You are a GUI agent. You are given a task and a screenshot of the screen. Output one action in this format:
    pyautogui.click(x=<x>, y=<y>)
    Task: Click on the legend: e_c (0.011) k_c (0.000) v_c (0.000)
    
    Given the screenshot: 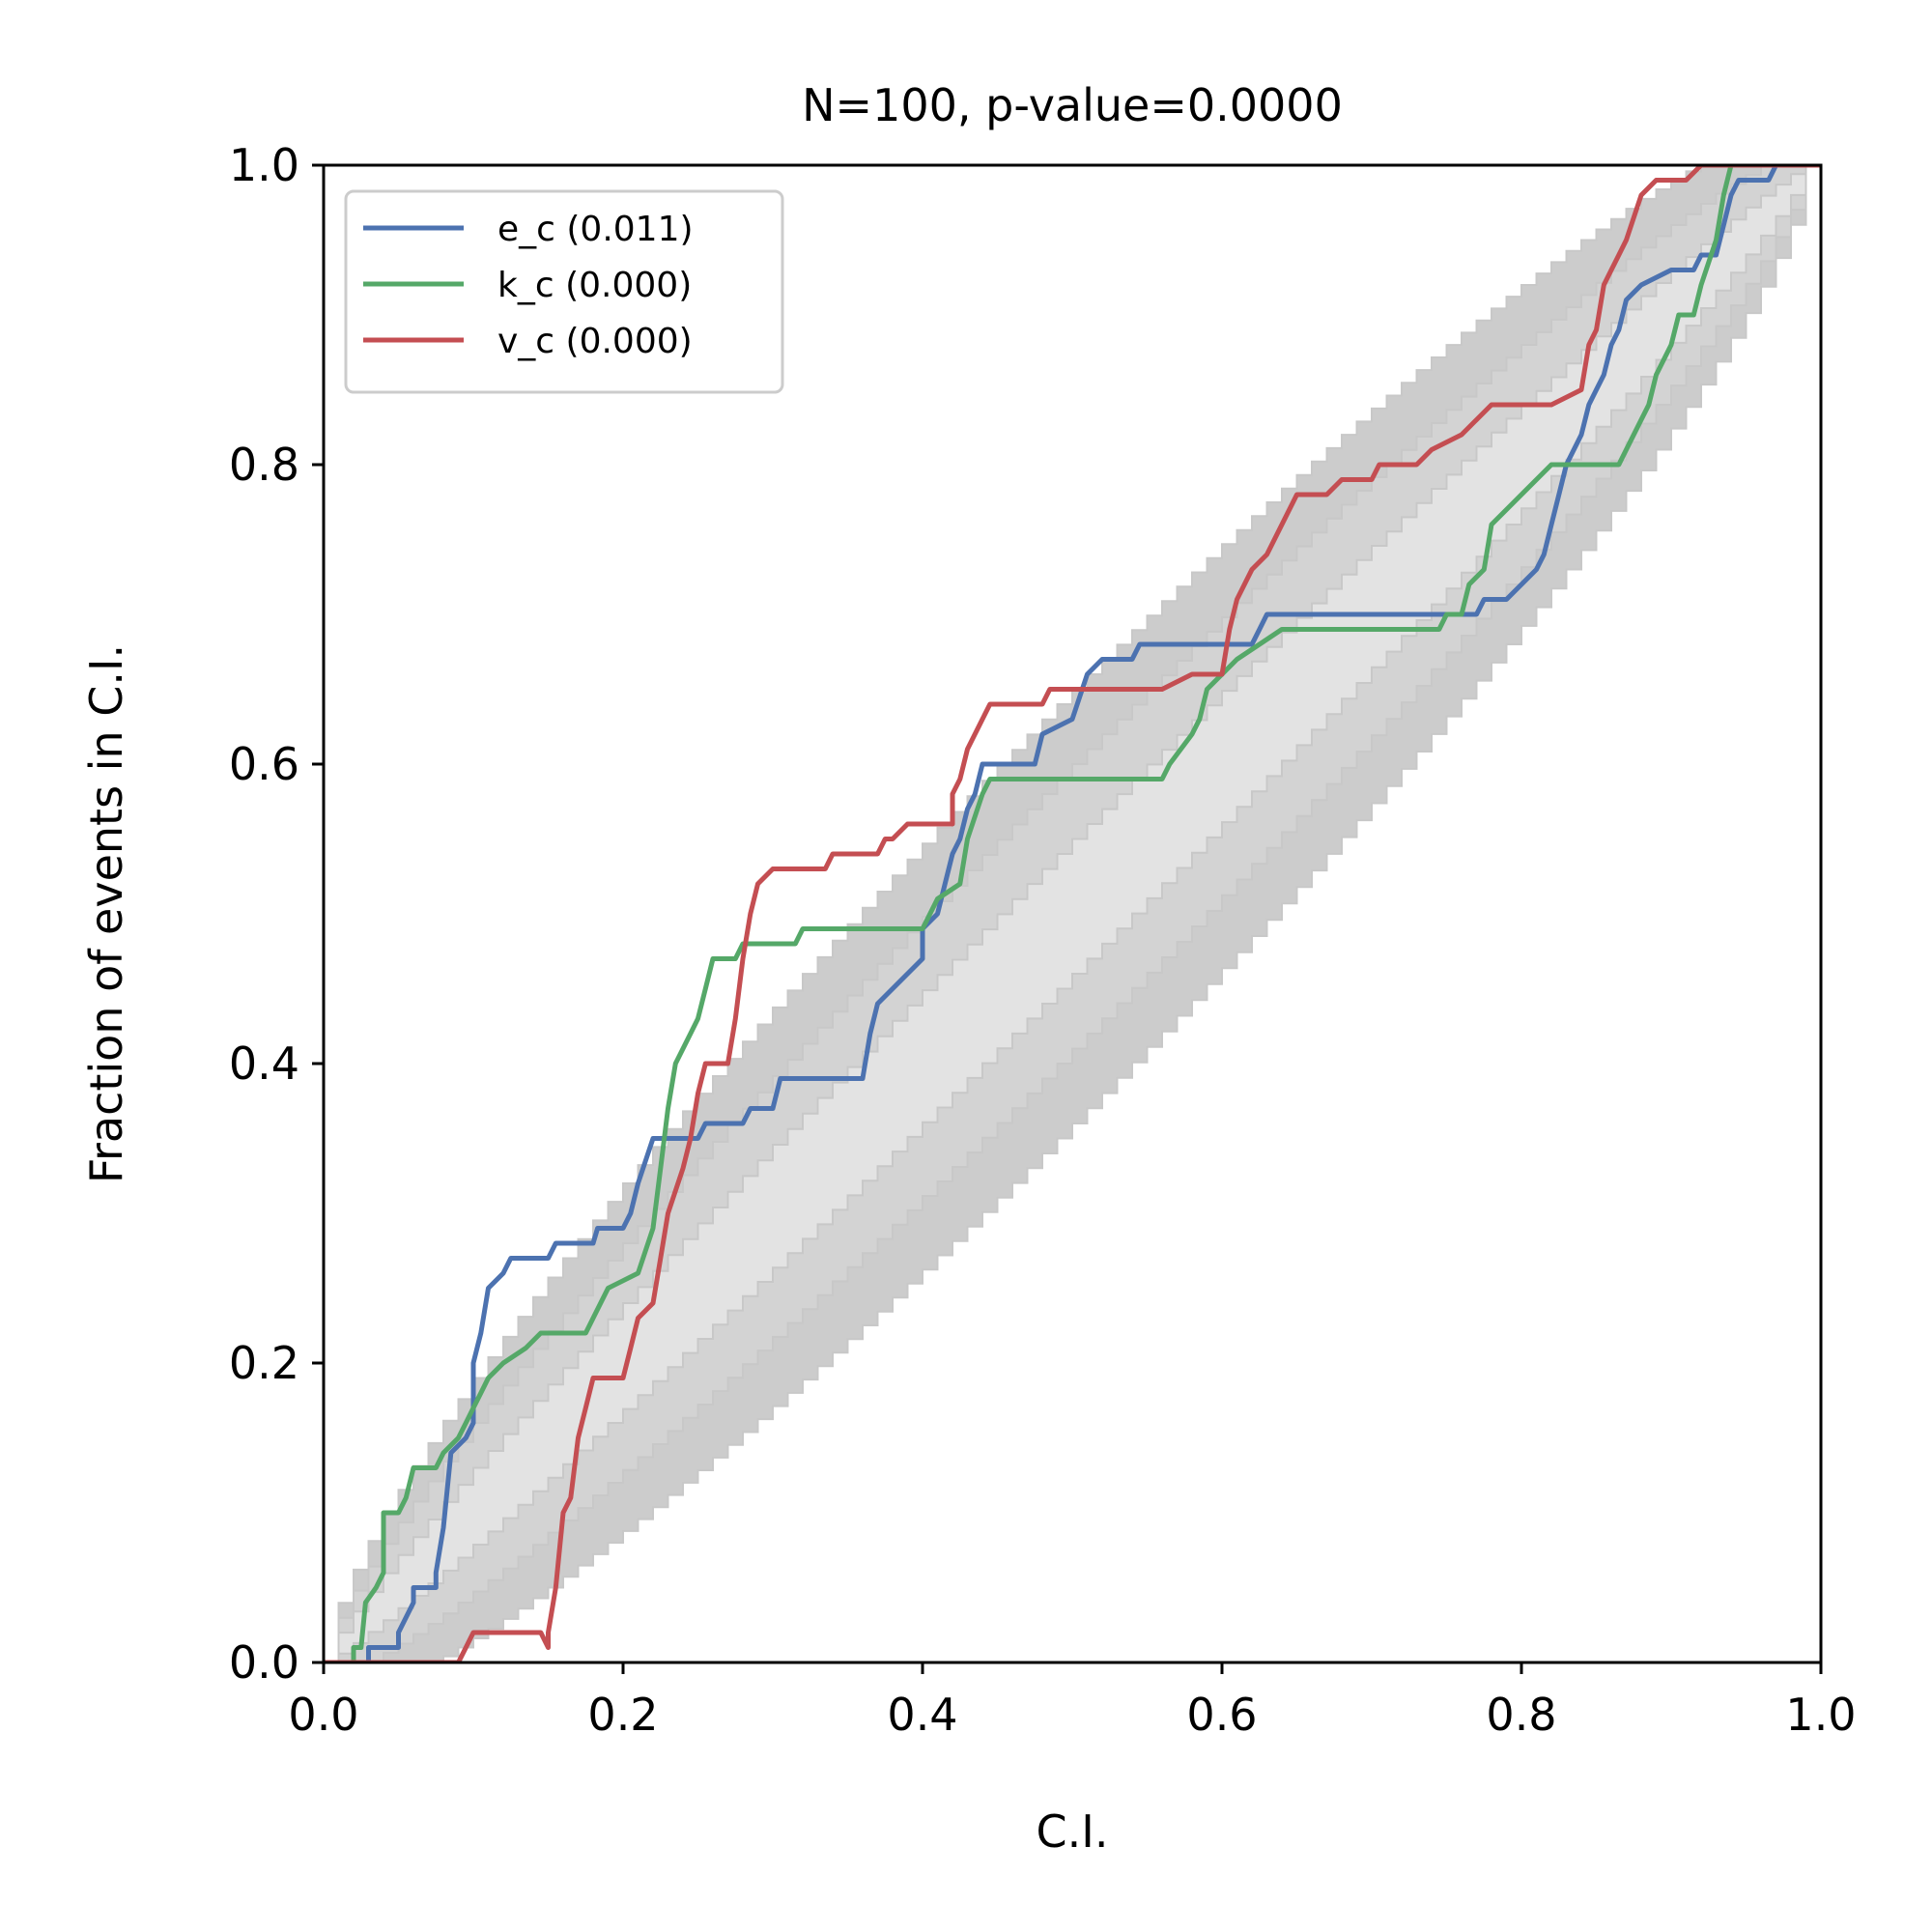 What is the action you would take?
    pyautogui.click(x=564, y=291)
    